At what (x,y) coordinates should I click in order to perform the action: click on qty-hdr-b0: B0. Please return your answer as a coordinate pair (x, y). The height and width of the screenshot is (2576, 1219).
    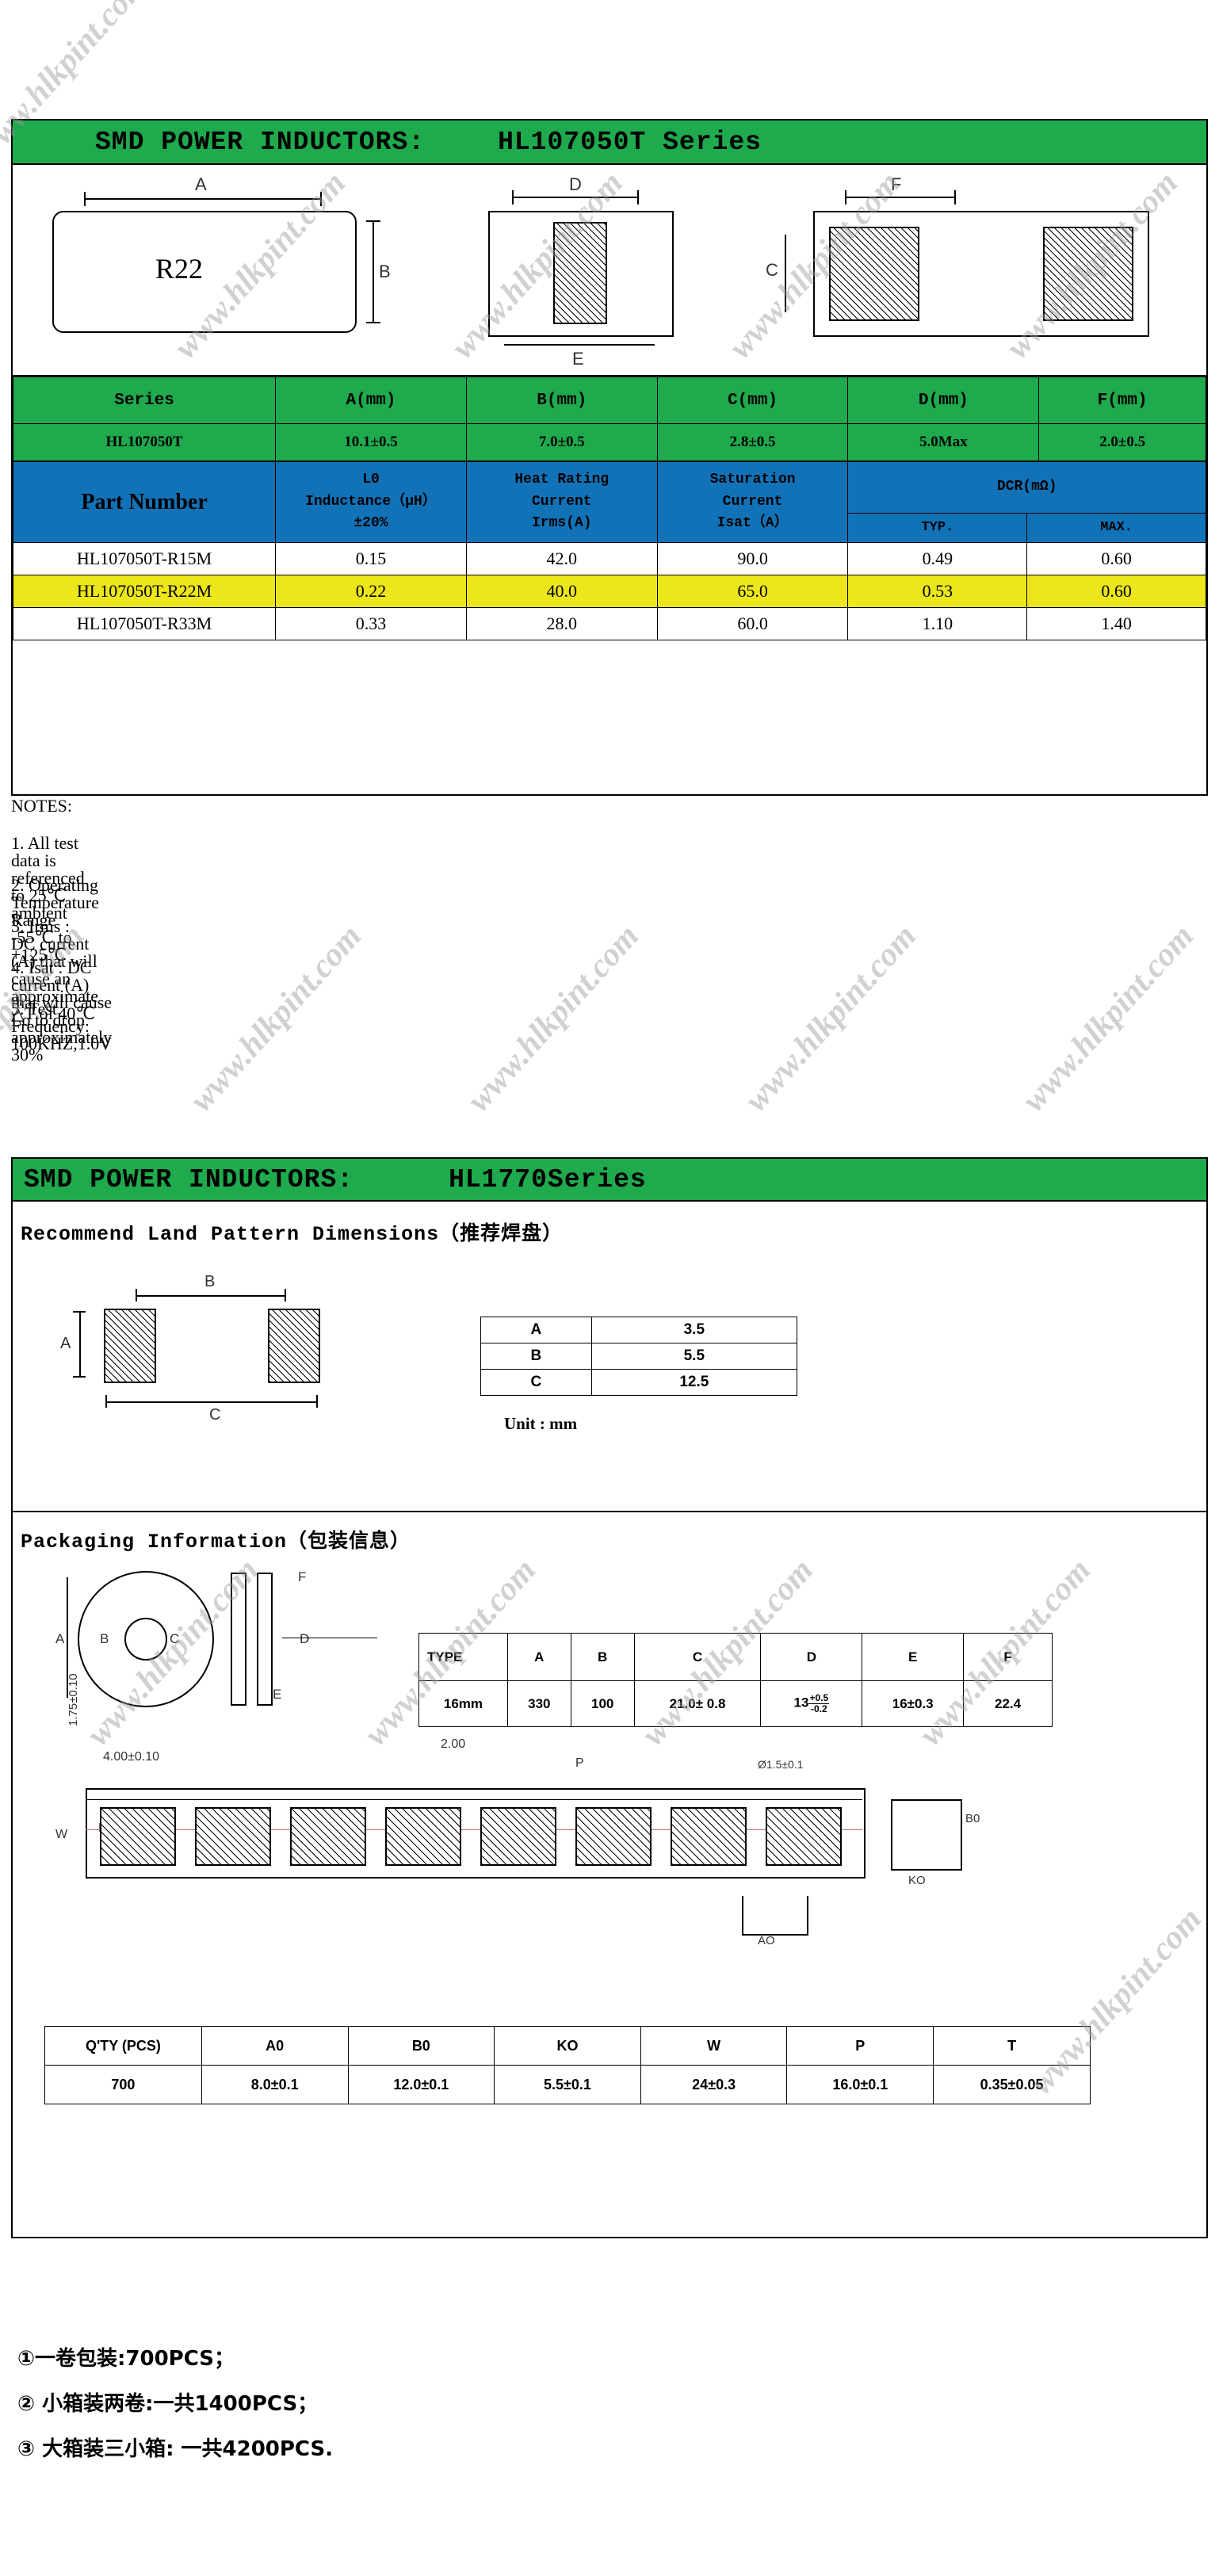
    Looking at the image, I should click on (421, 2046).